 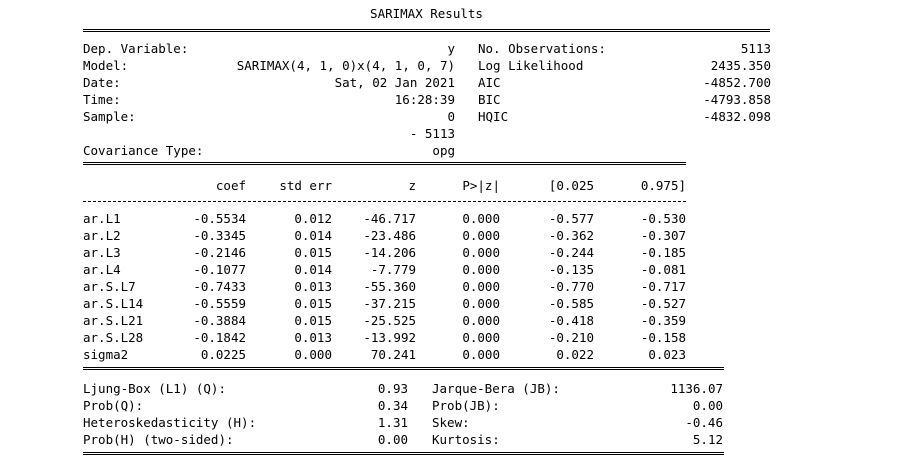 What do you see at coordinates (707, 405) in the screenshot?
I see `diag-right-value: 0.00` at bounding box center [707, 405].